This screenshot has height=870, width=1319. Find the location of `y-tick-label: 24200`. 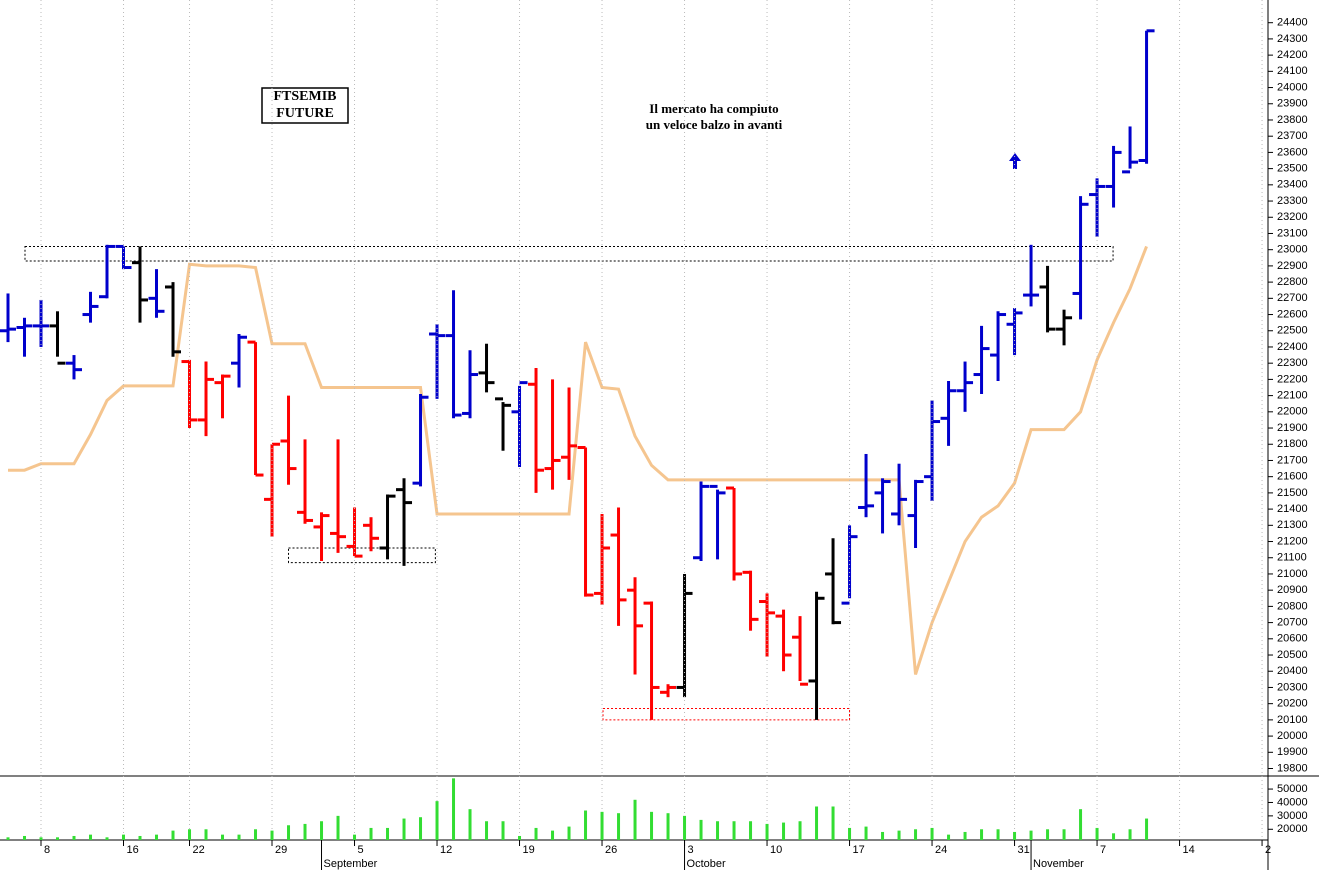

y-tick-label: 24200 is located at coordinates (1292, 55).